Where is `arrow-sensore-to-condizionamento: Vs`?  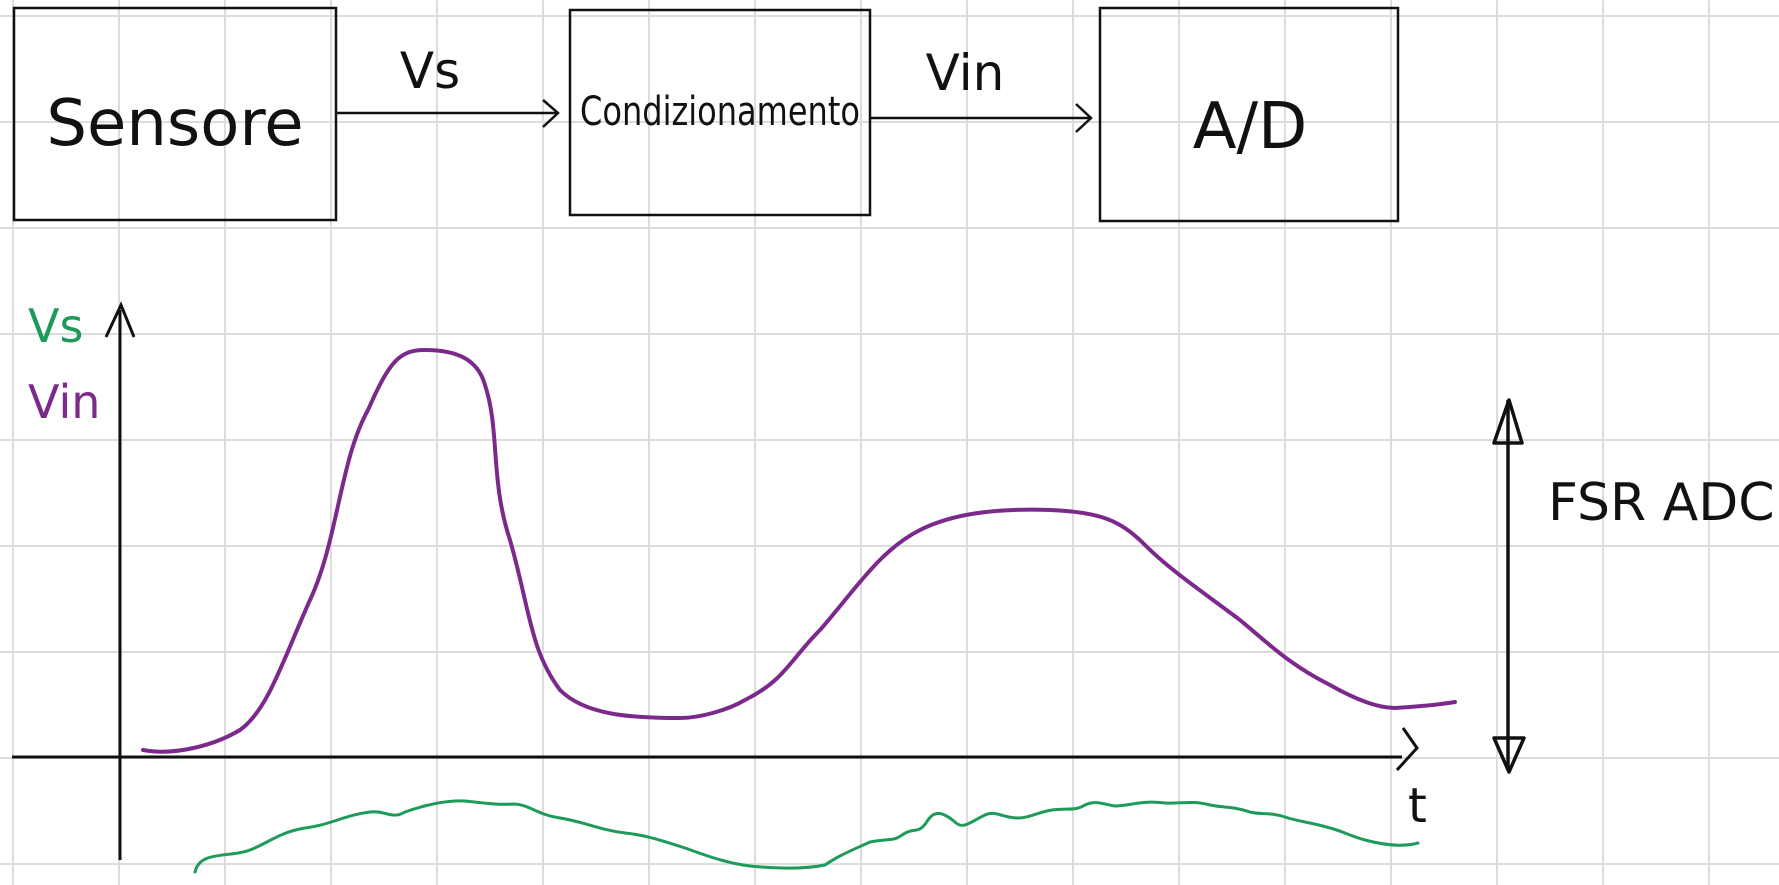
arrow-sensore-to-condizionamento: Vs is located at coordinates (448, 85).